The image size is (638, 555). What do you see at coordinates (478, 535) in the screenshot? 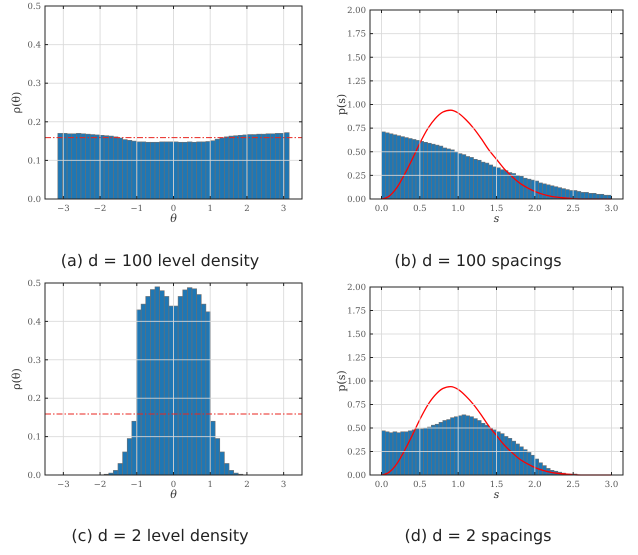
I see `text: (d) d = 2 spacings` at bounding box center [478, 535].